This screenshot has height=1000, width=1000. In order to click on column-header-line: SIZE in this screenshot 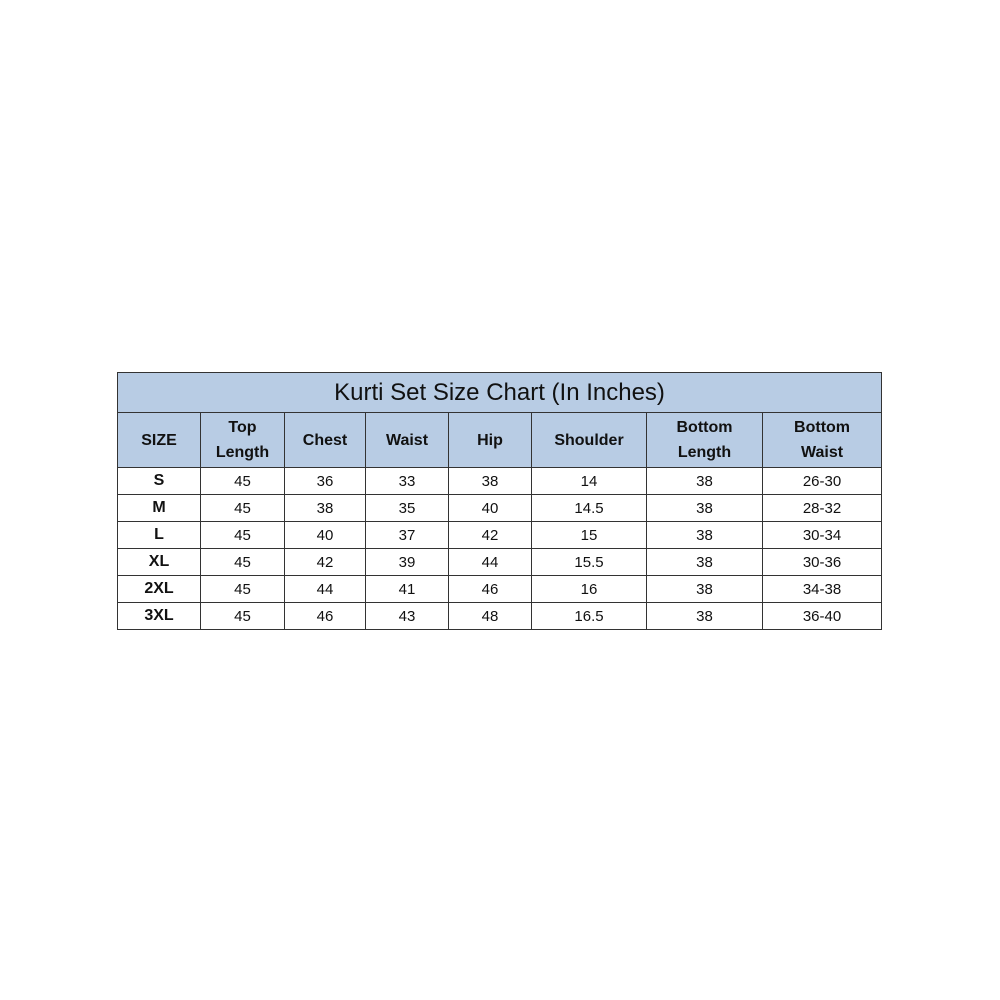, I will do `click(159, 440)`.